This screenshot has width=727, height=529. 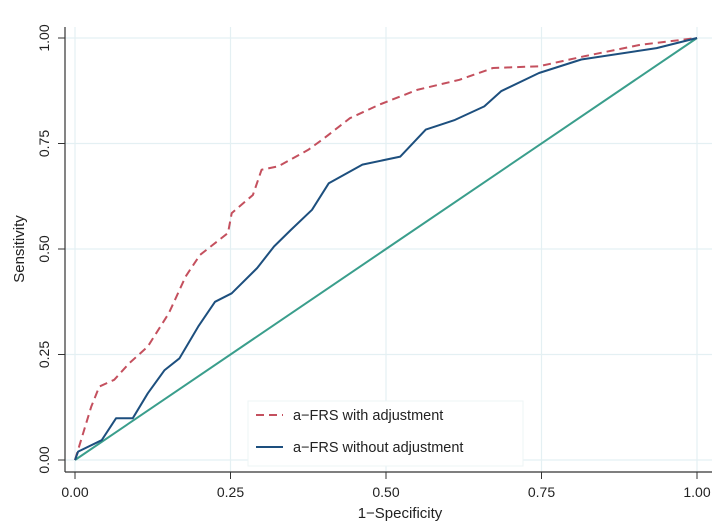 I want to click on y-axis-label: Sensitivity, so click(x=19, y=249).